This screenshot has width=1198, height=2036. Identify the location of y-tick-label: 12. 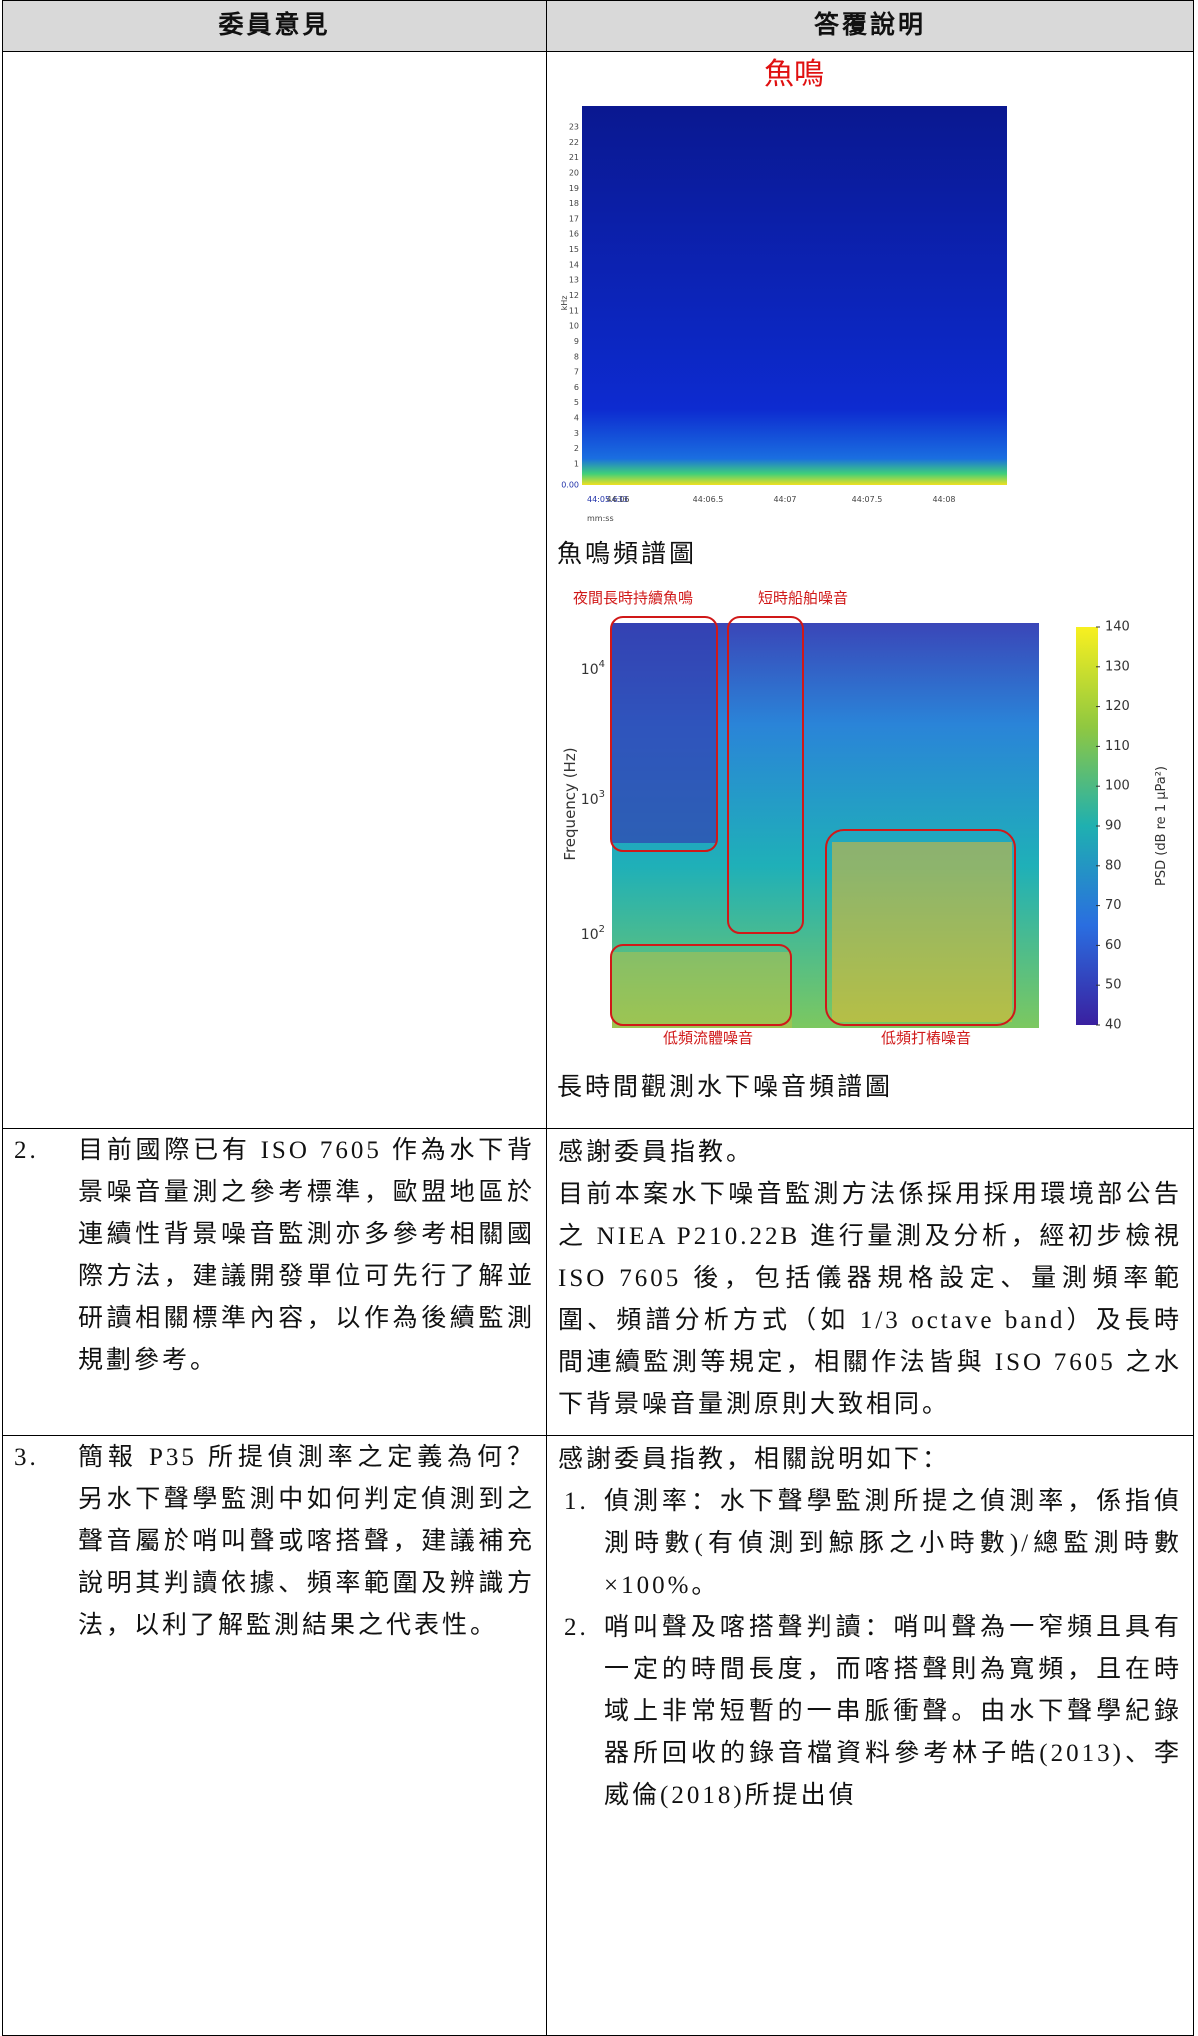
(574, 295).